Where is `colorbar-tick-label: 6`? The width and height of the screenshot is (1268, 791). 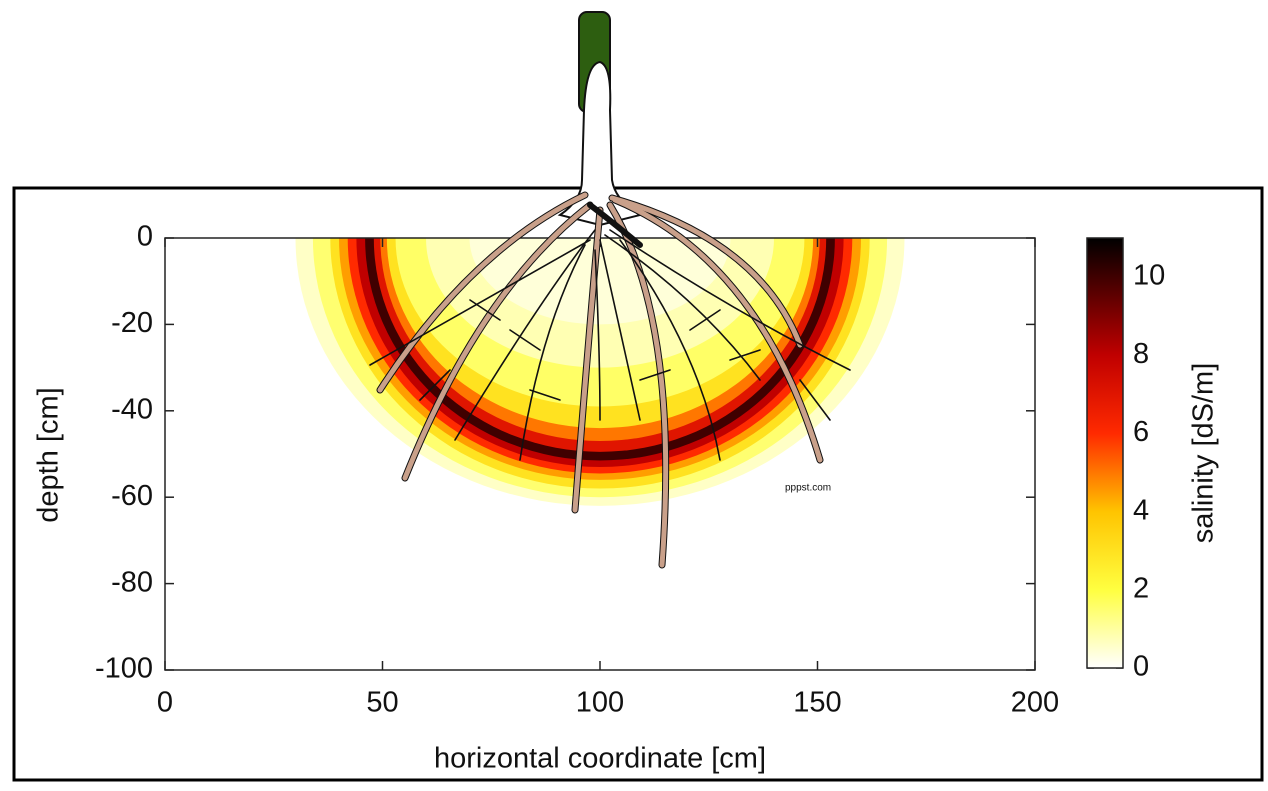
colorbar-tick-label: 6 is located at coordinates (1141, 432).